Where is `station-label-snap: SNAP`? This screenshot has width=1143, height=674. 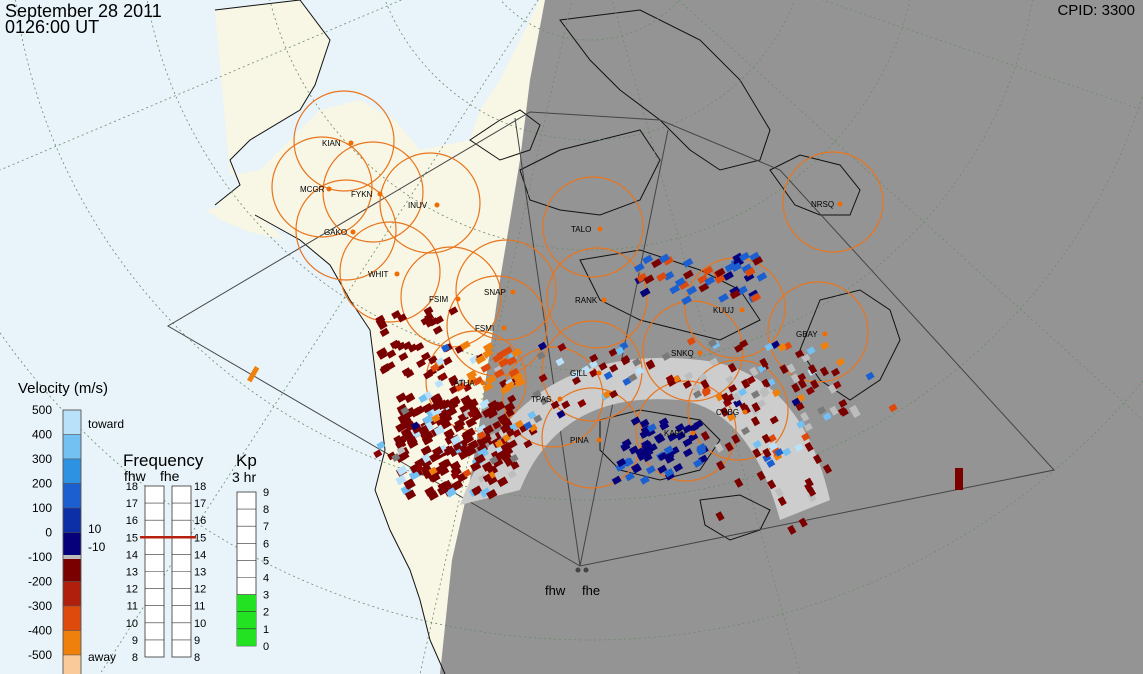 station-label-snap: SNAP is located at coordinates (495, 292).